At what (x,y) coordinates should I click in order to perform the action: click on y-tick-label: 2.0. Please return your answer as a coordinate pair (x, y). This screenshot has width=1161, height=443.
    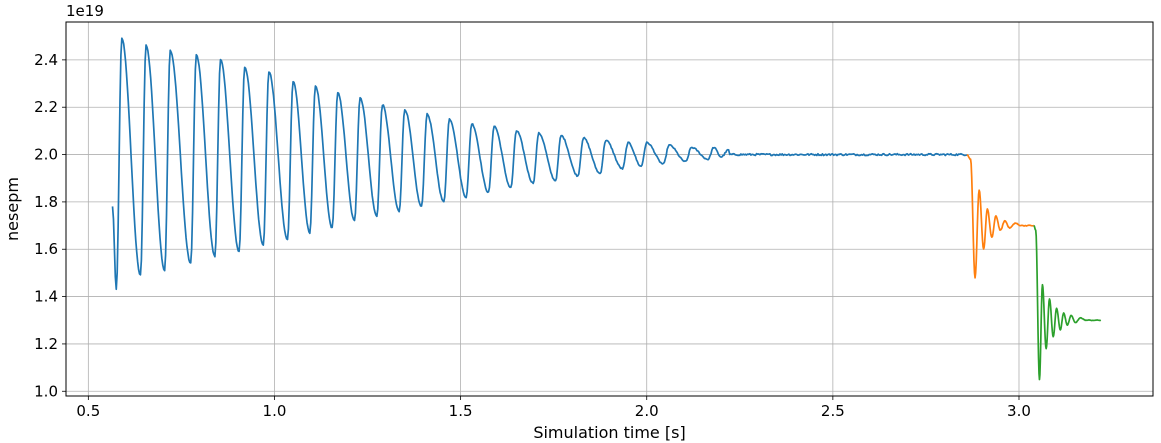
    Looking at the image, I should click on (46, 155).